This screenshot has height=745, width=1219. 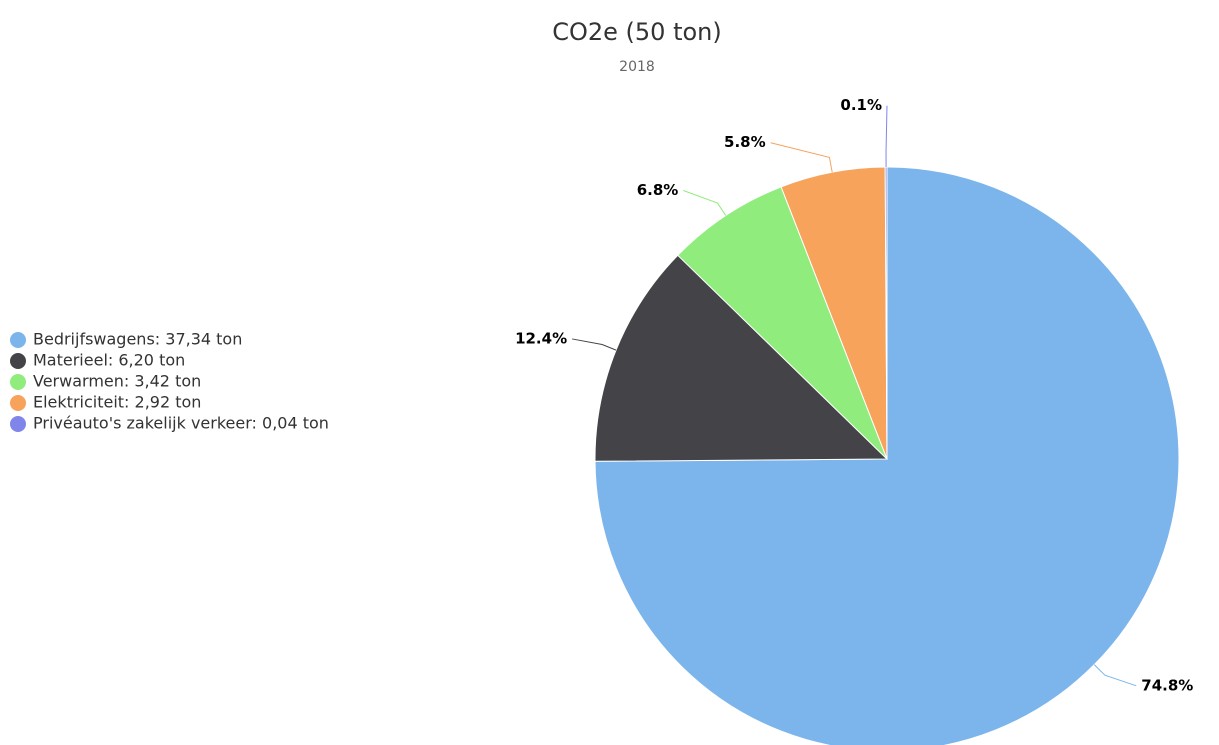 I want to click on legend-label: Elektriciteit: 2,92 ton, so click(x=117, y=402).